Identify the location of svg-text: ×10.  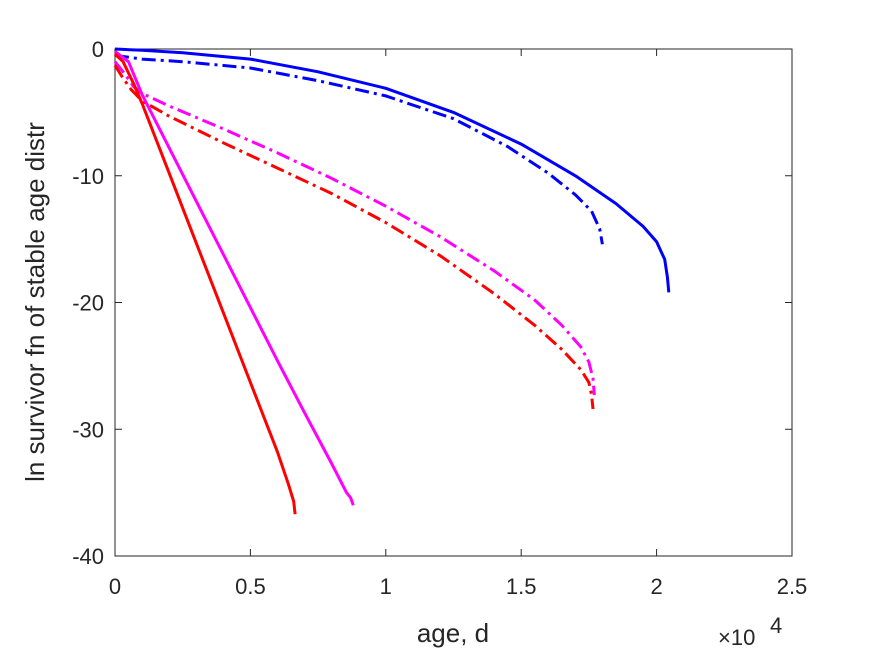
(736, 637).